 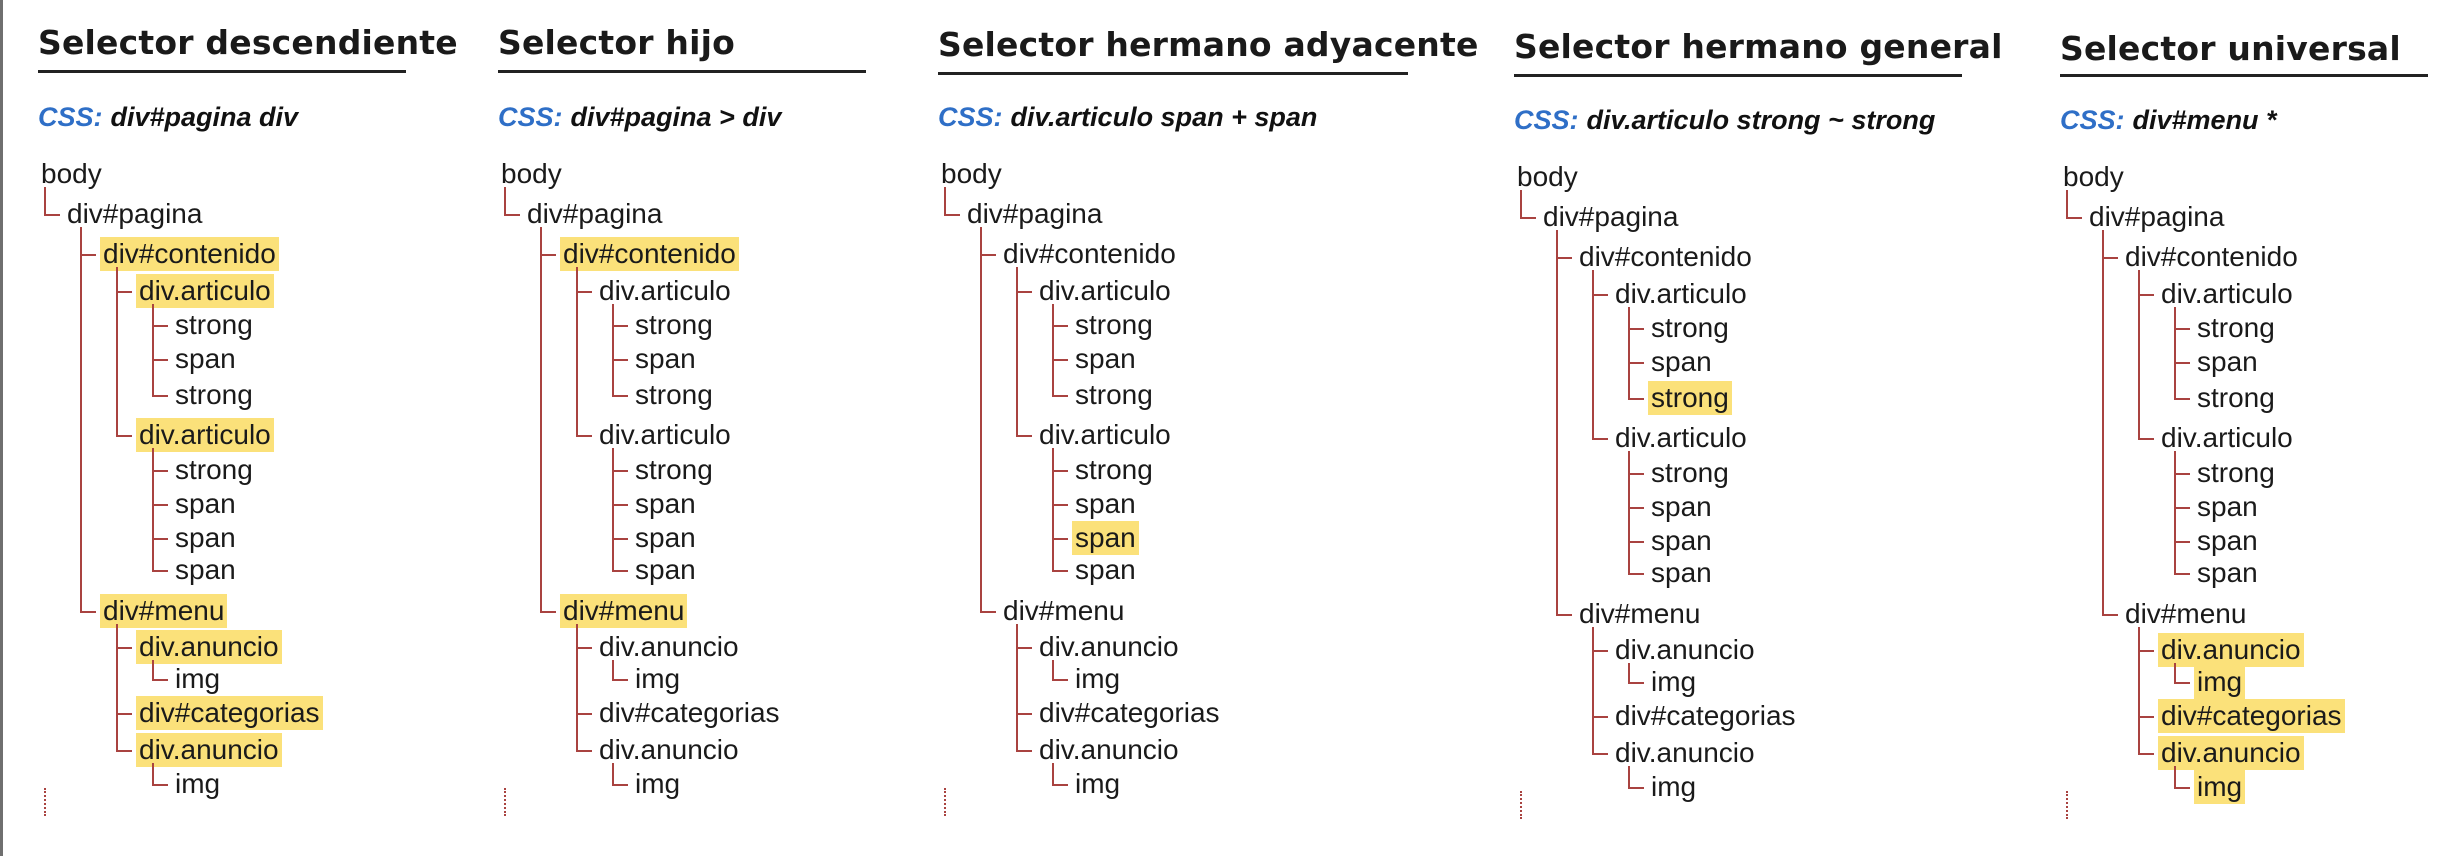 I want to click on css-selector-text: div.articulo span + span, so click(x=1164, y=117).